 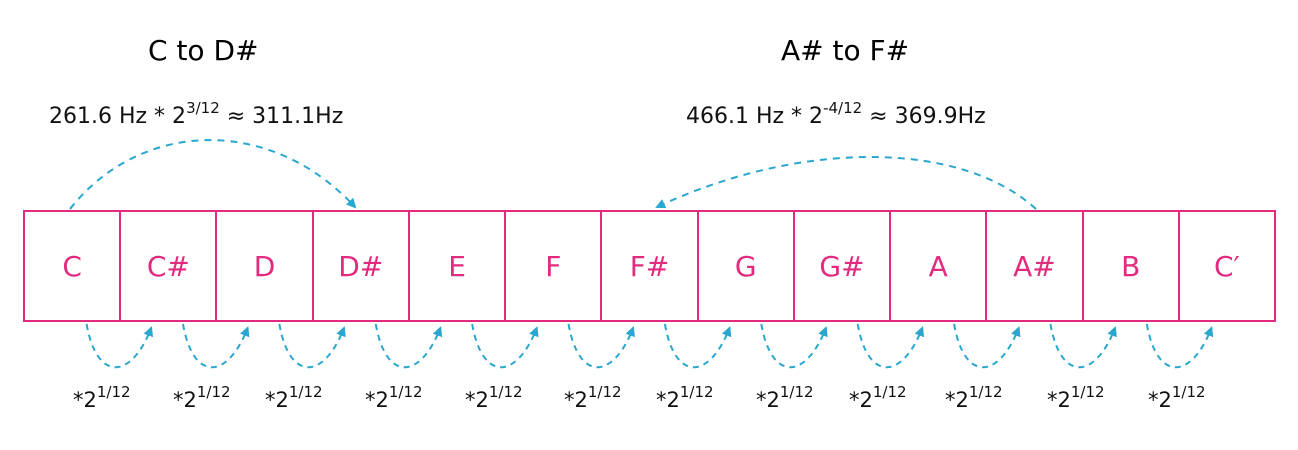 I want to click on step-label-5: *21/12, so click(x=494, y=399).